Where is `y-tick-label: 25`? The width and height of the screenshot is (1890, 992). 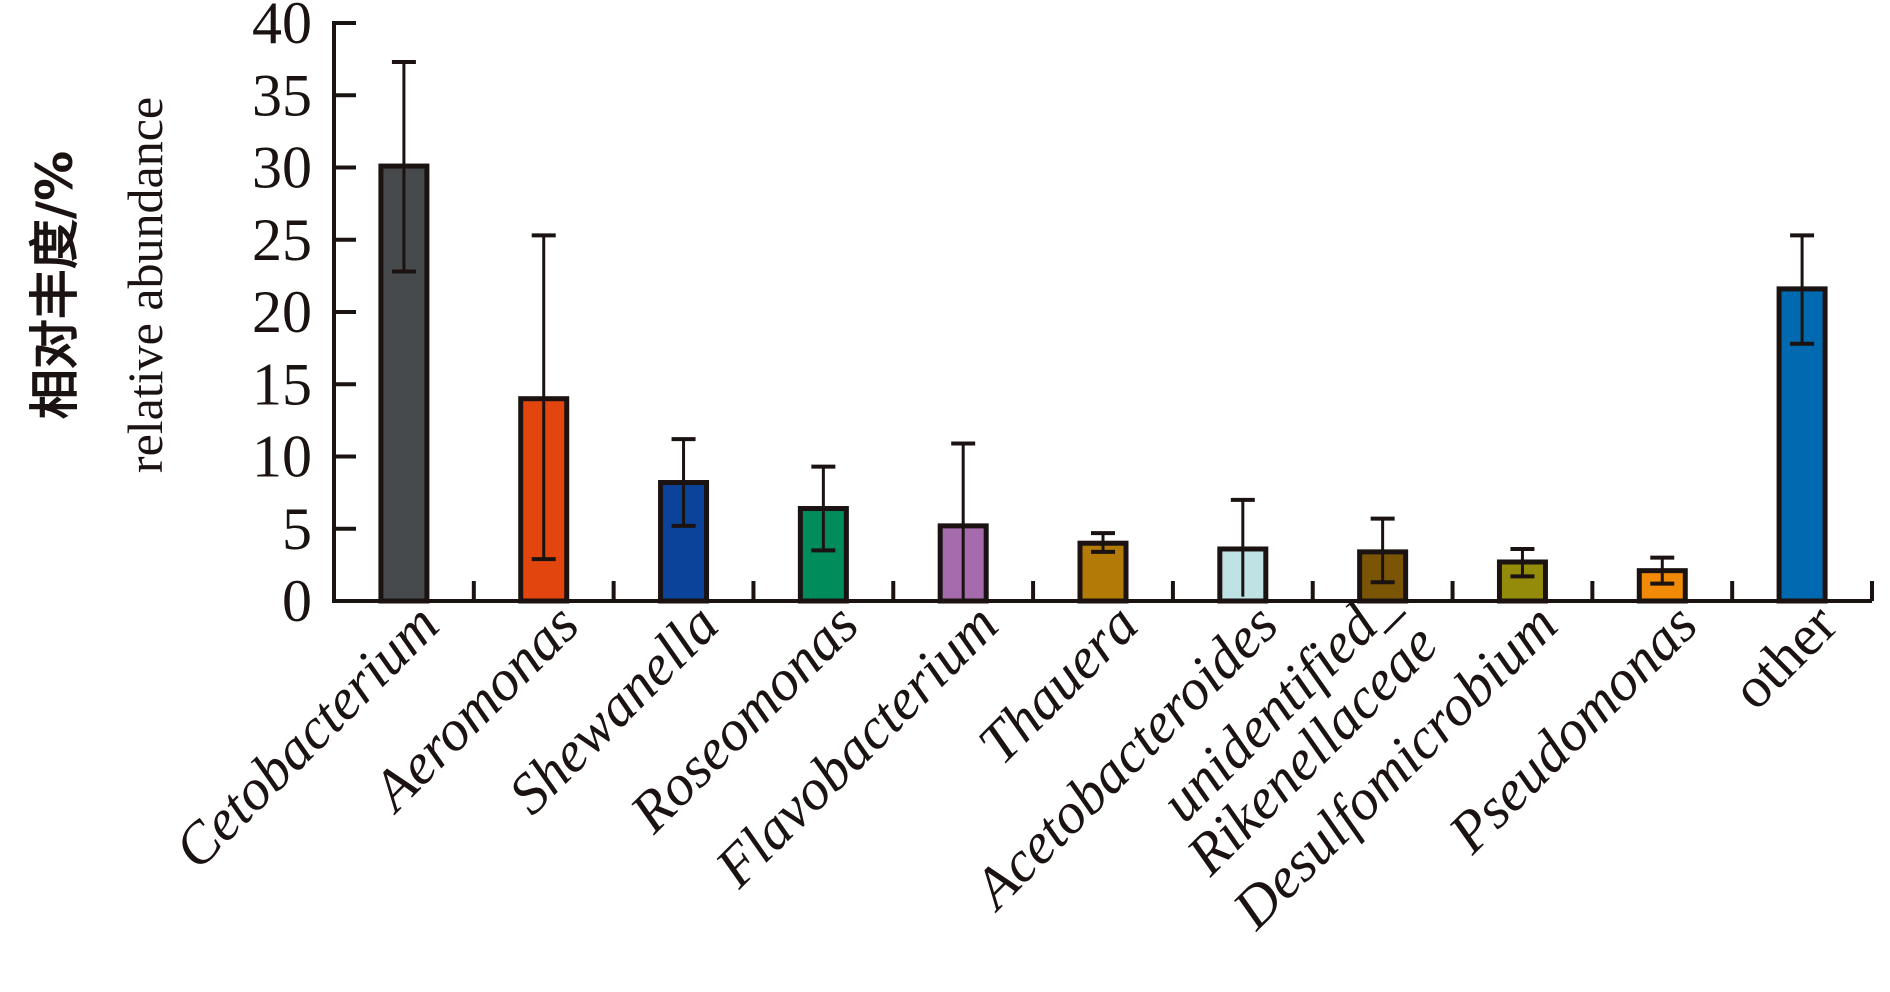 y-tick-label: 25 is located at coordinates (282, 240).